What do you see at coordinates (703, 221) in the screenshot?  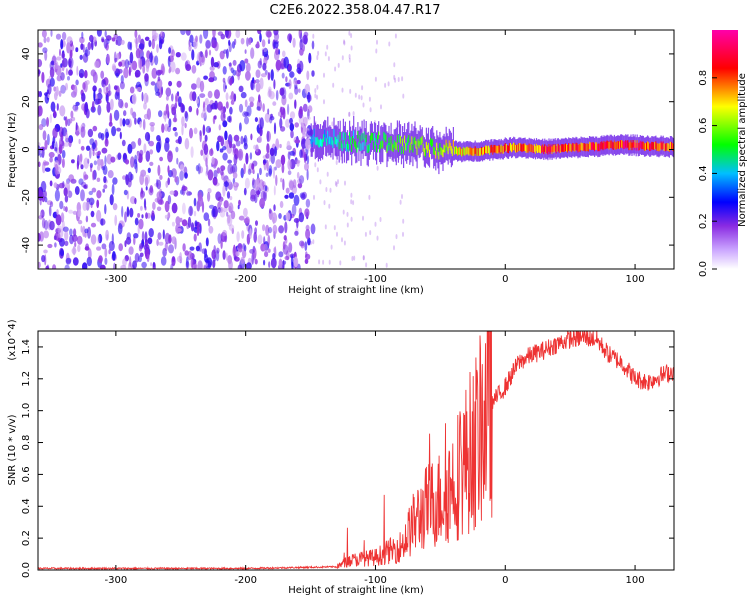 I see `colorbar-tick-label: 0.2` at bounding box center [703, 221].